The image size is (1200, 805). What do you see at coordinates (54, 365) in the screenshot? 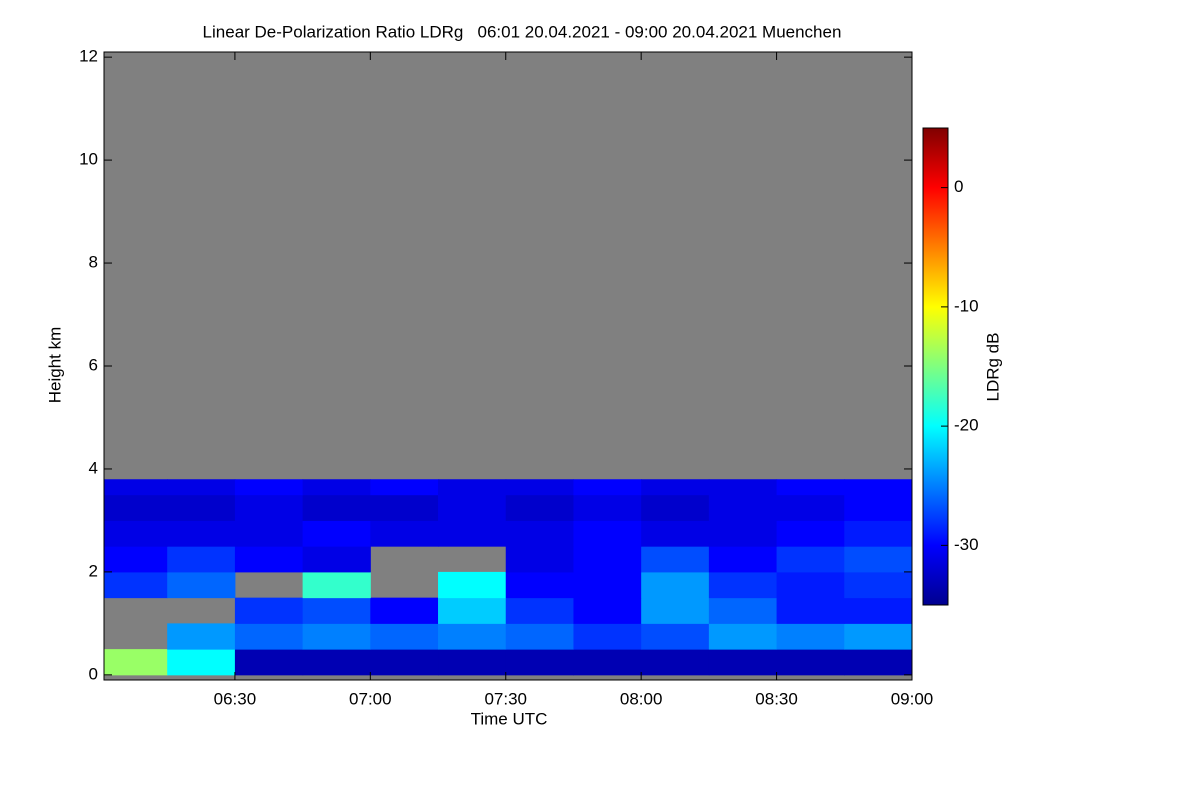
I see `y-axis-label: Height km` at bounding box center [54, 365].